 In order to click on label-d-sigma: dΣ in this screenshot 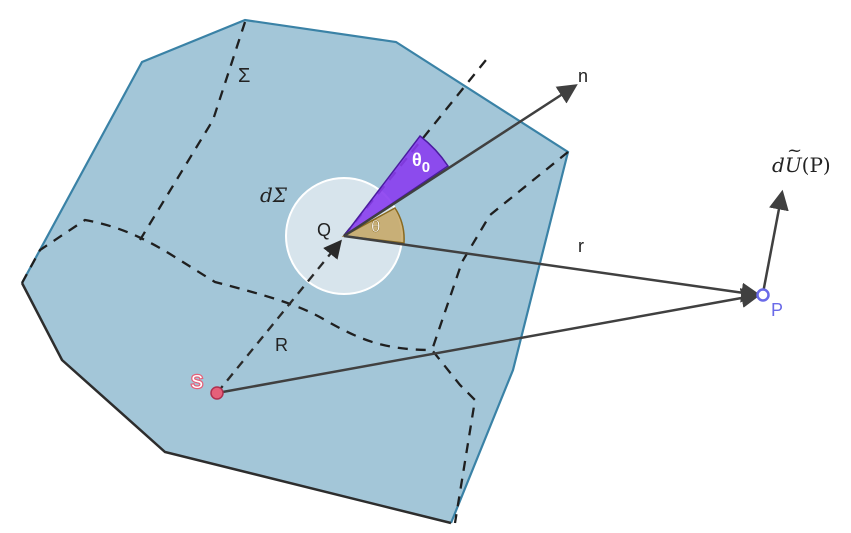, I will do `click(274, 195)`.